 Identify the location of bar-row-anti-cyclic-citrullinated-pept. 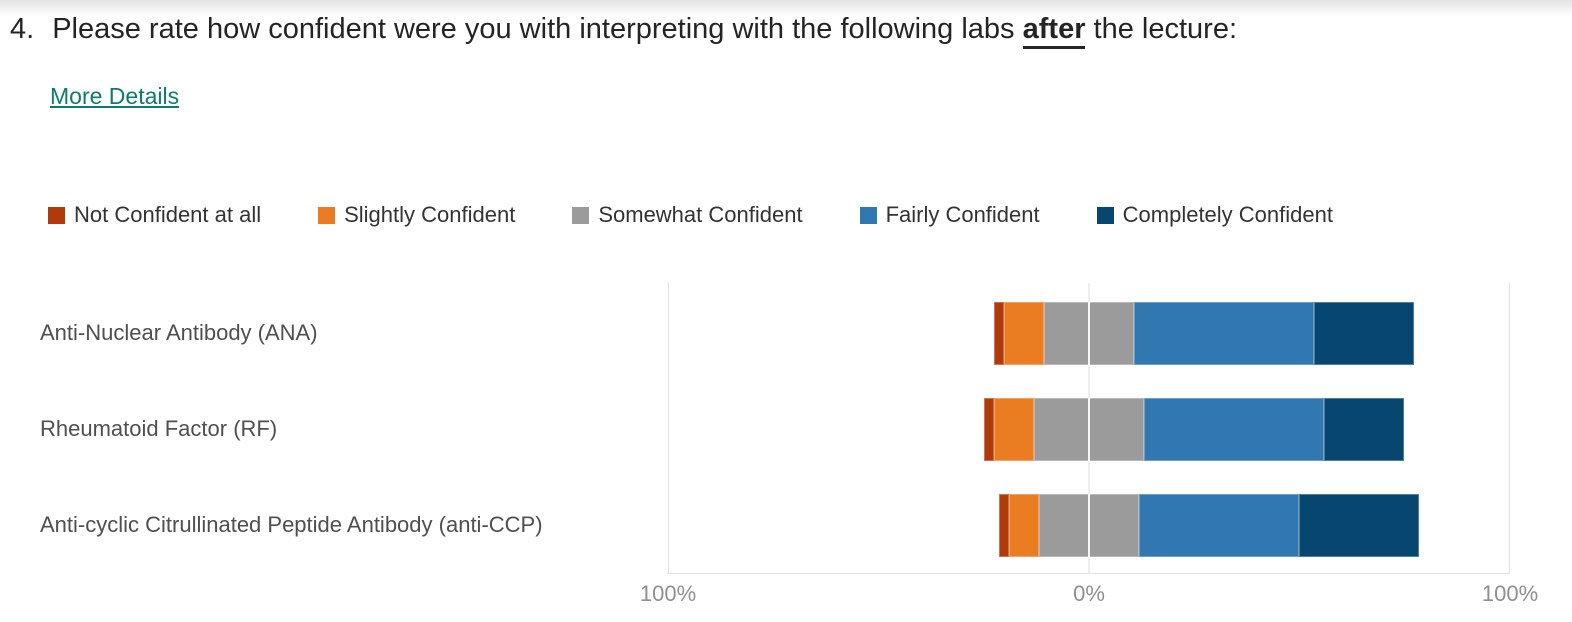
(1089, 525).